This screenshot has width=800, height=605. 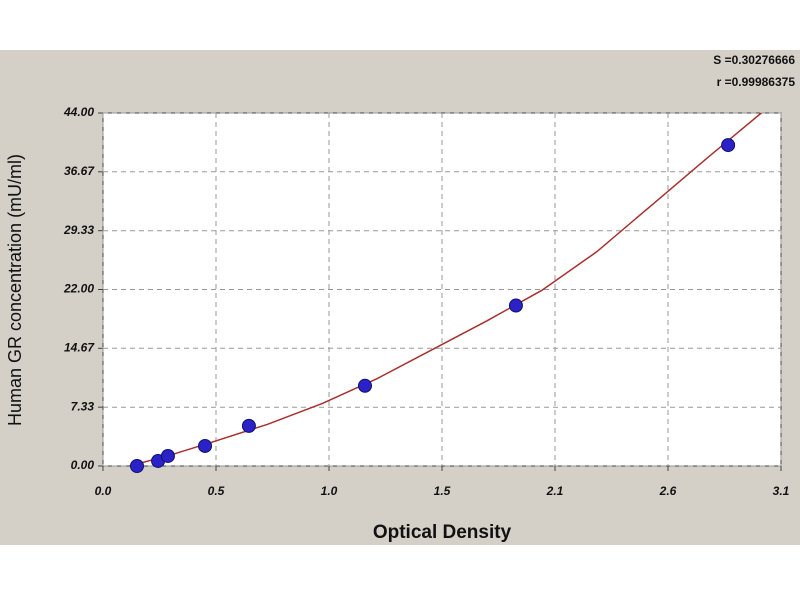 I want to click on x-tick-label: 1.5, so click(x=442, y=491).